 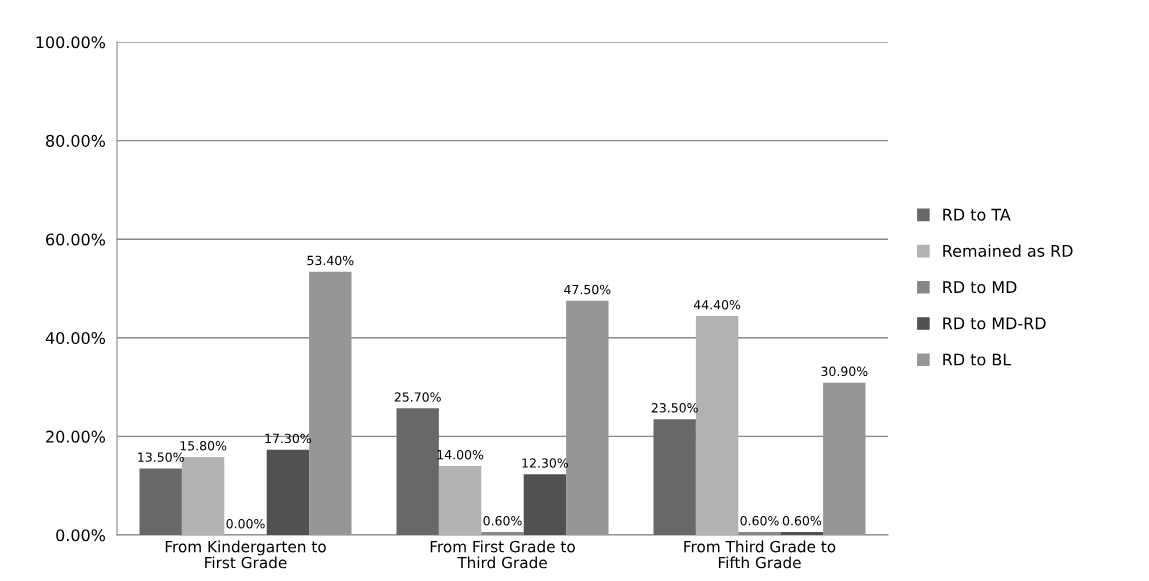 I want to click on data-label: 25.70%, so click(x=417, y=397).